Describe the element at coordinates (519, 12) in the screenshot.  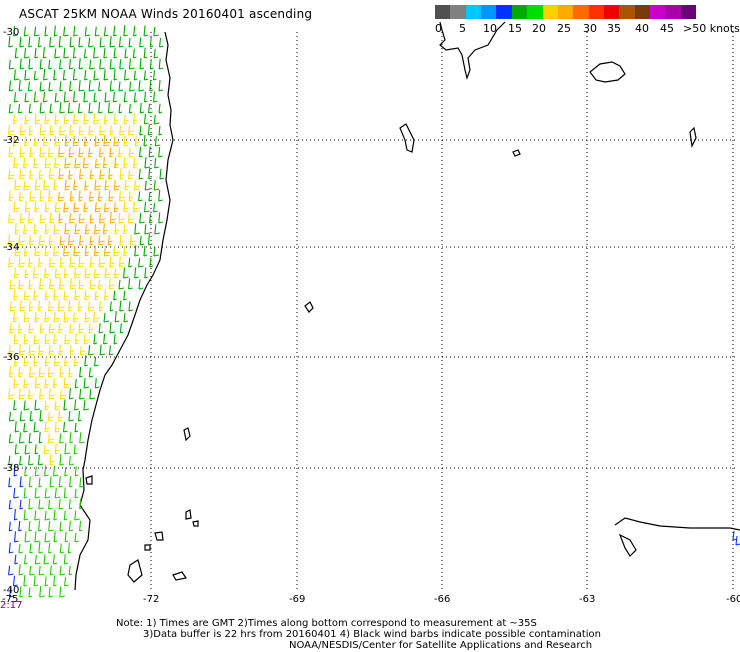
I see `legend-swatch` at that location.